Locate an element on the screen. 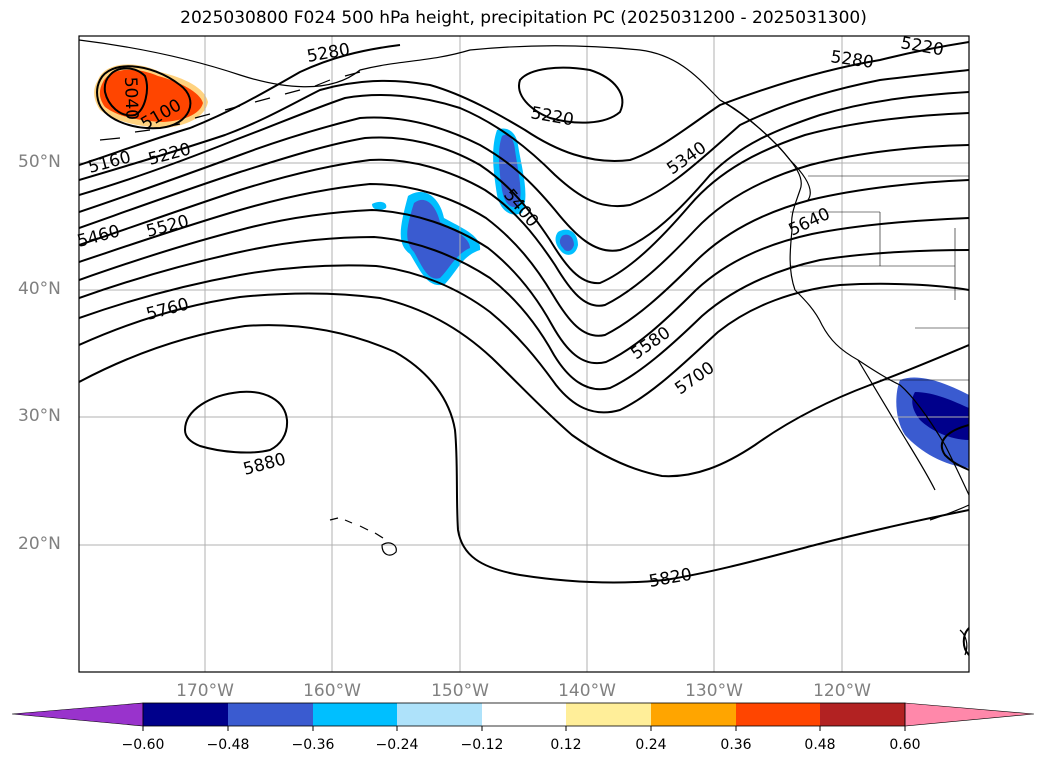 This screenshot has height=765, width=1047. colorbar-extend-high is located at coordinates (969, 714).